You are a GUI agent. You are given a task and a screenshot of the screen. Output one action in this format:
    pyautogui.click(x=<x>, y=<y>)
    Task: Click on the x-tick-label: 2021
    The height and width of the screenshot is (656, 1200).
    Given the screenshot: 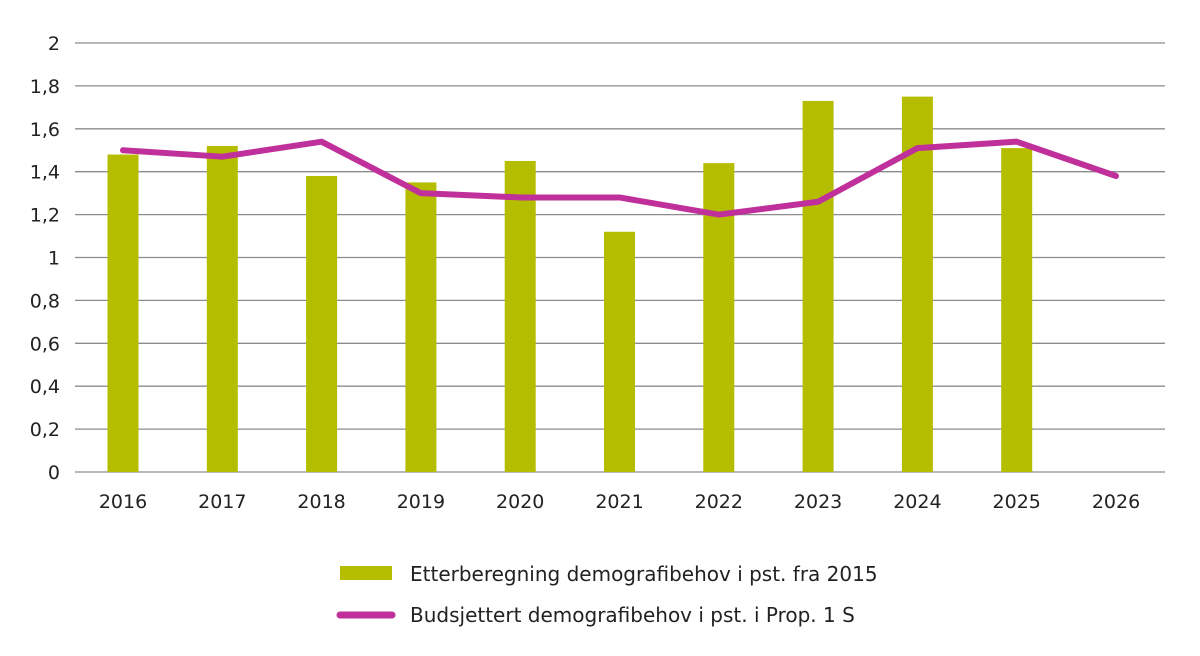 What is the action you would take?
    pyautogui.click(x=619, y=502)
    